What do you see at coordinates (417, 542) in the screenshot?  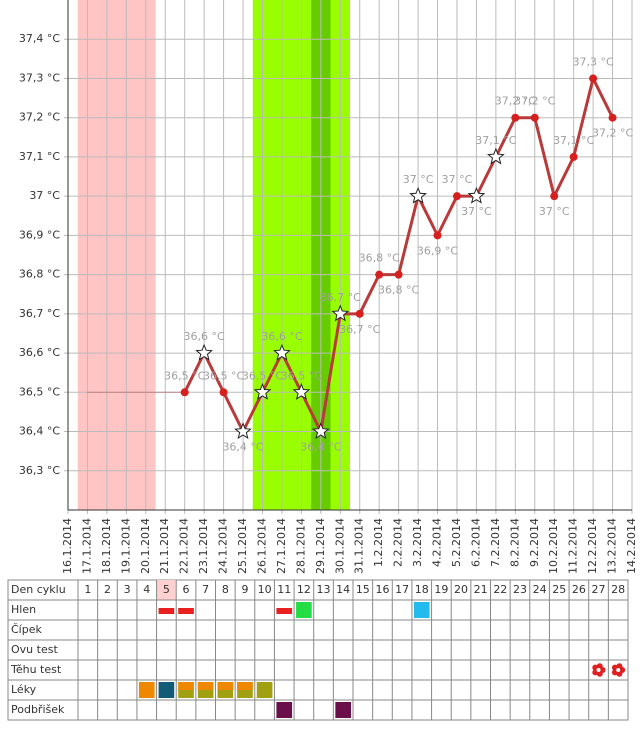 I see `x-tick-label: 3.2.2014` at bounding box center [417, 542].